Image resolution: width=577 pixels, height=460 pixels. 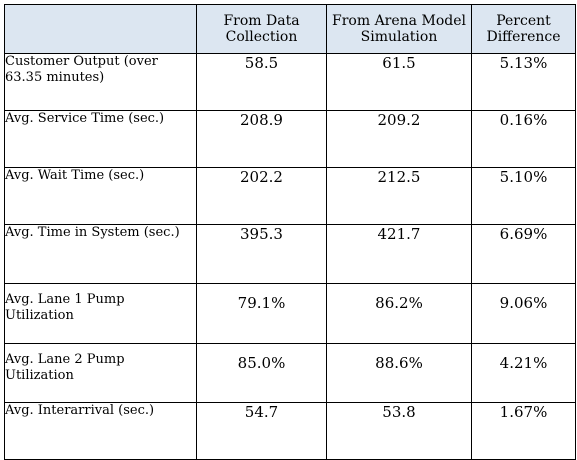 What do you see at coordinates (523, 196) in the screenshot?
I see `percent-difference-value: 5.10%` at bounding box center [523, 196].